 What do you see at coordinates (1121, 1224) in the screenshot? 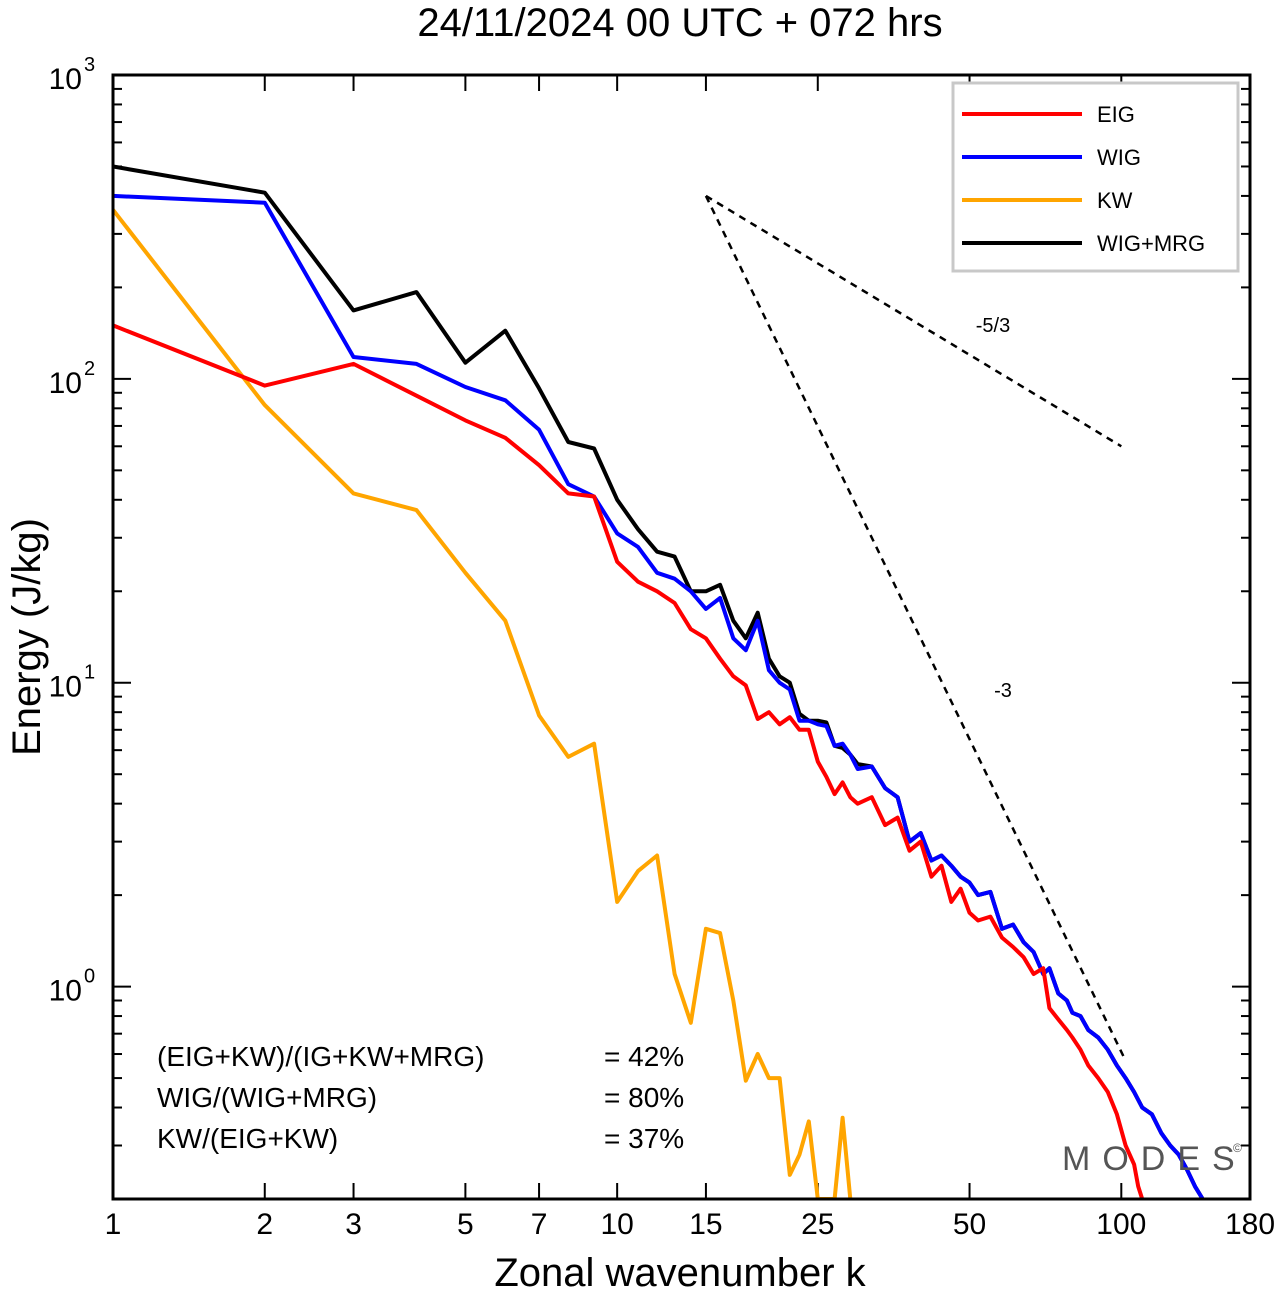
I see `x-tick-label: 100` at bounding box center [1121, 1224].